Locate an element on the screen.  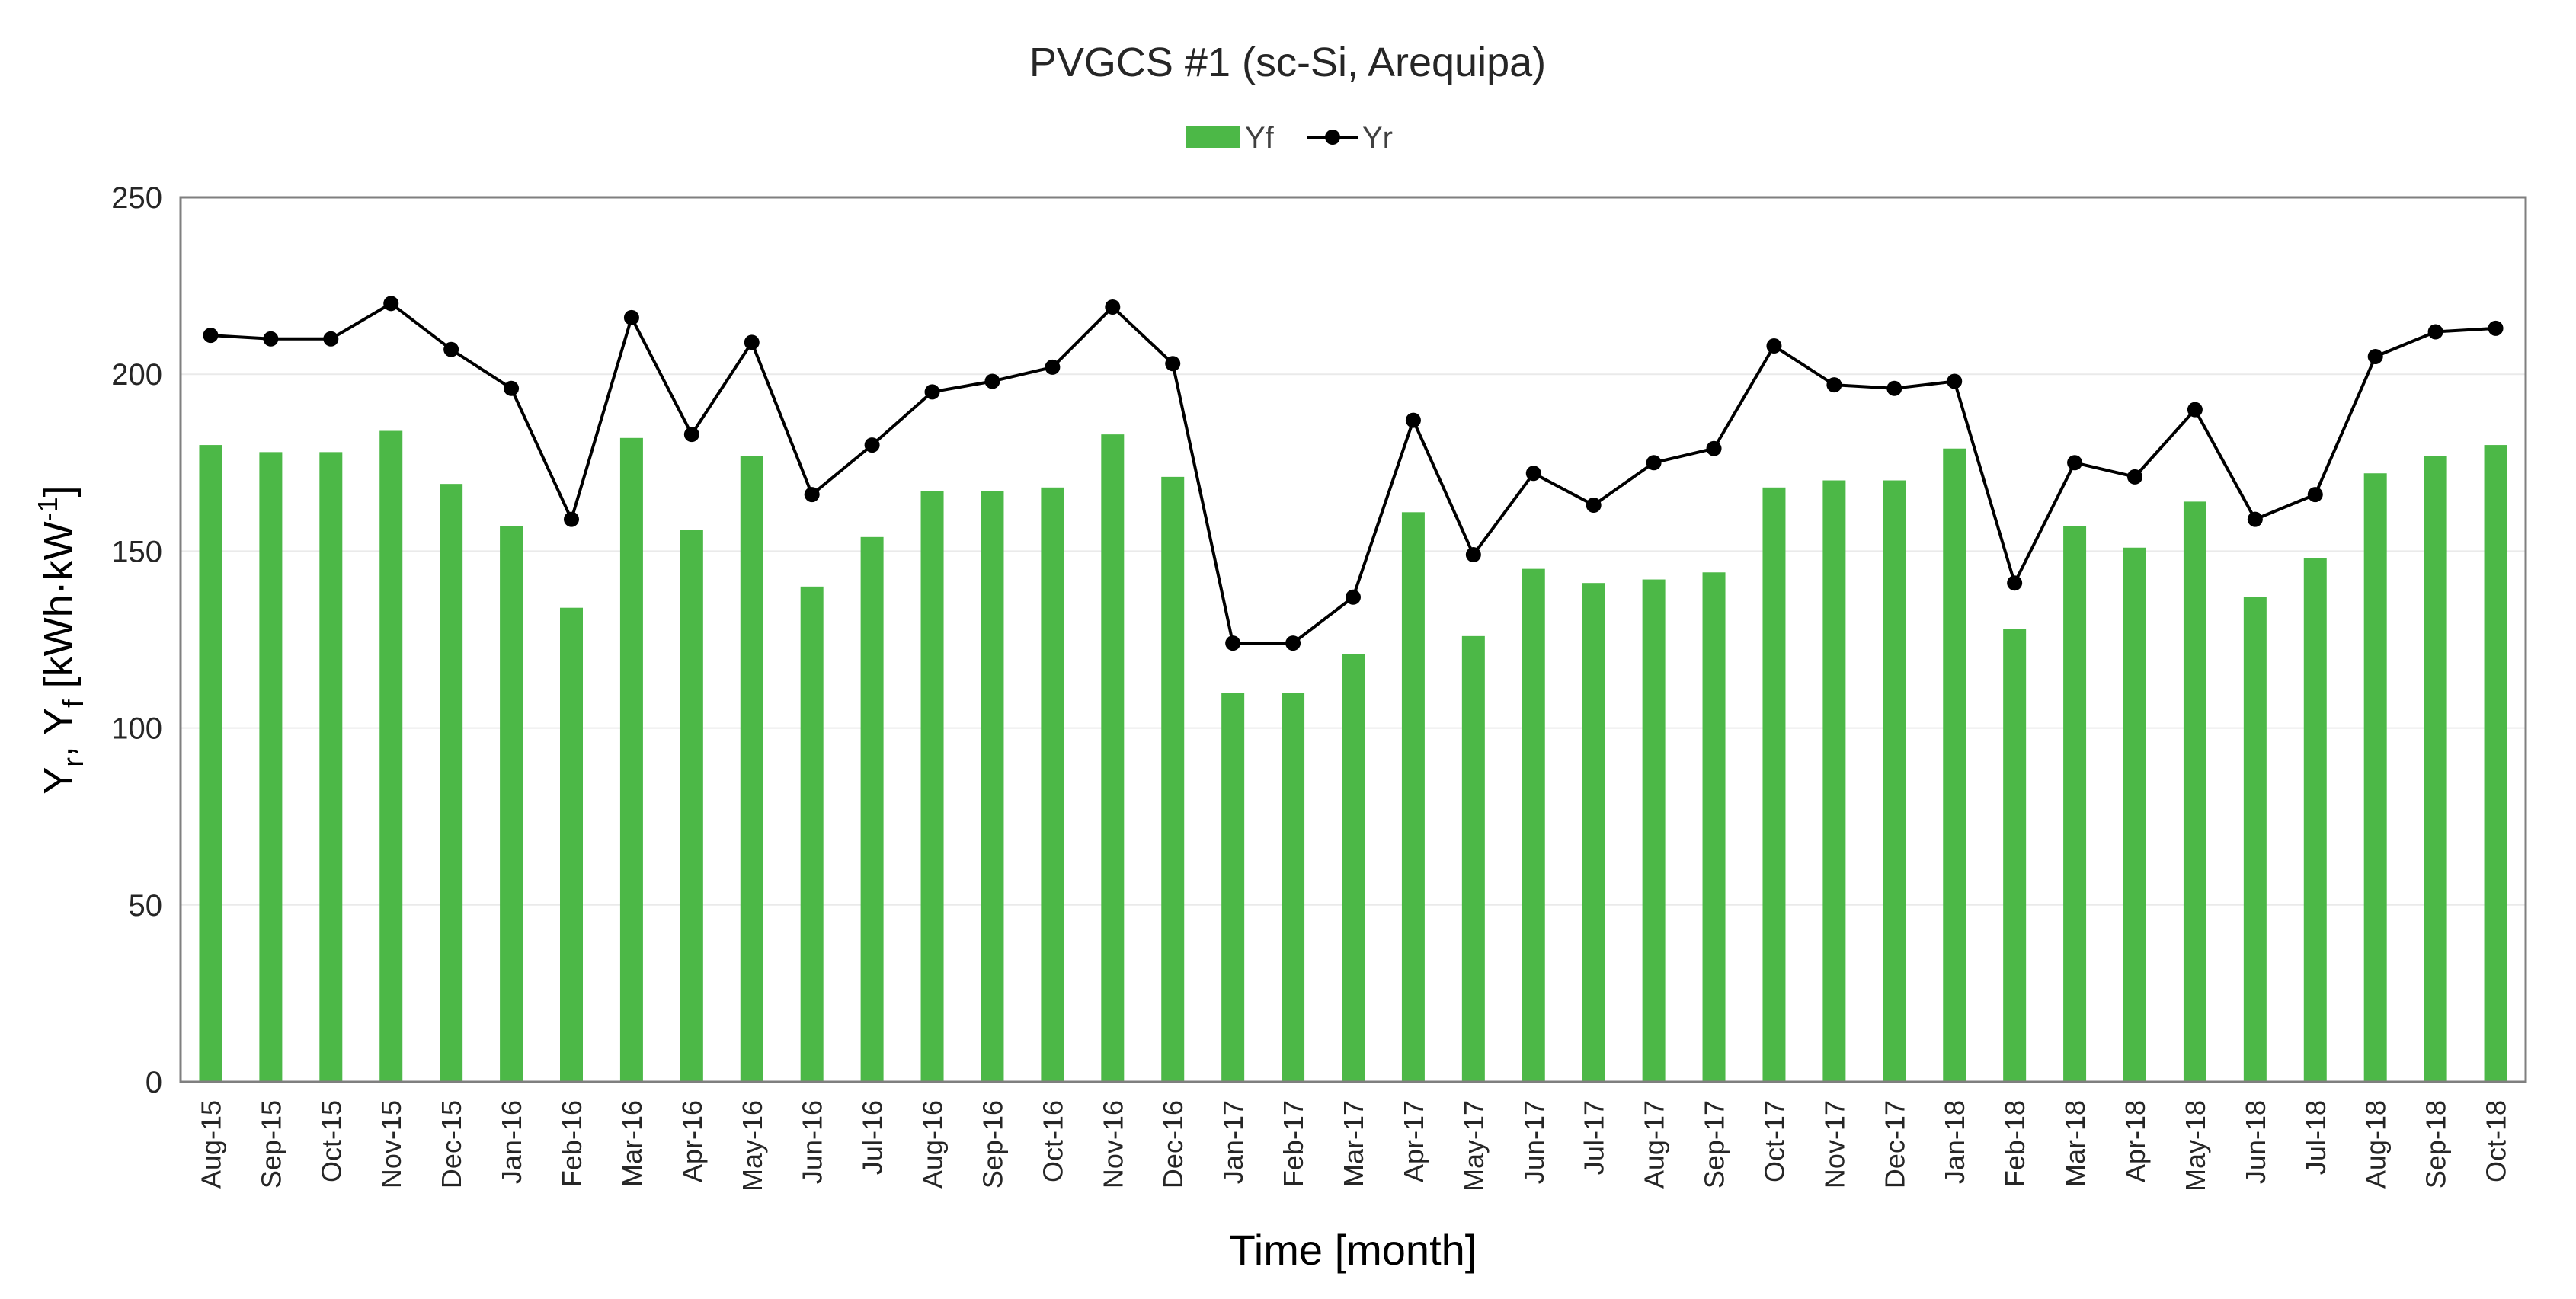
y-axis-title: Yr, Yf [kWh·kW-1] is located at coordinates (61, 639).